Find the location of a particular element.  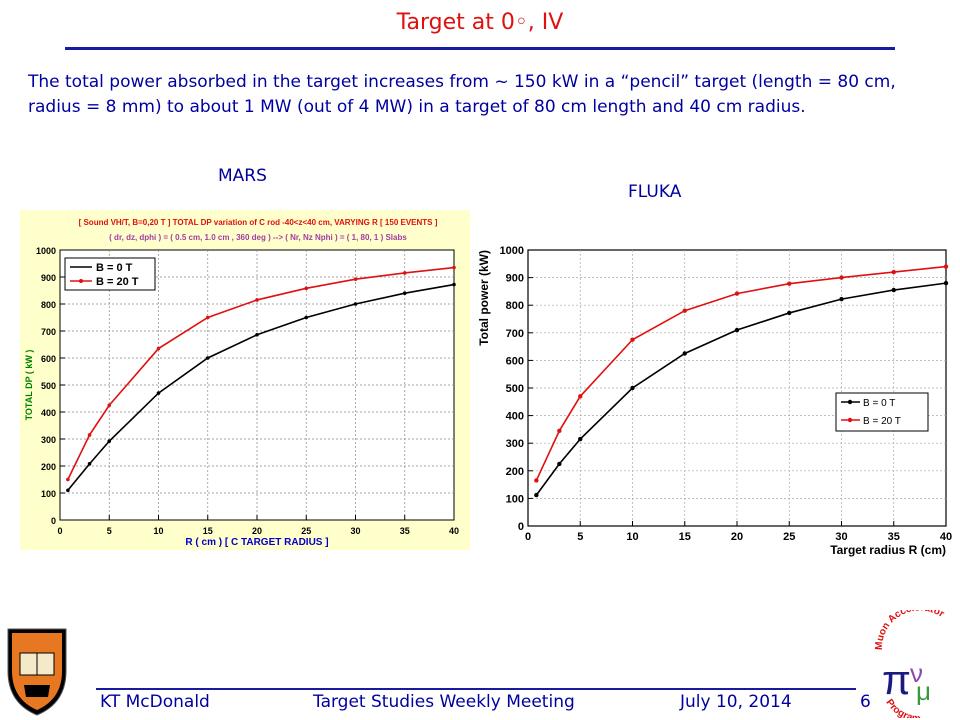

mars-xtick-label: 5 is located at coordinates (109, 531).